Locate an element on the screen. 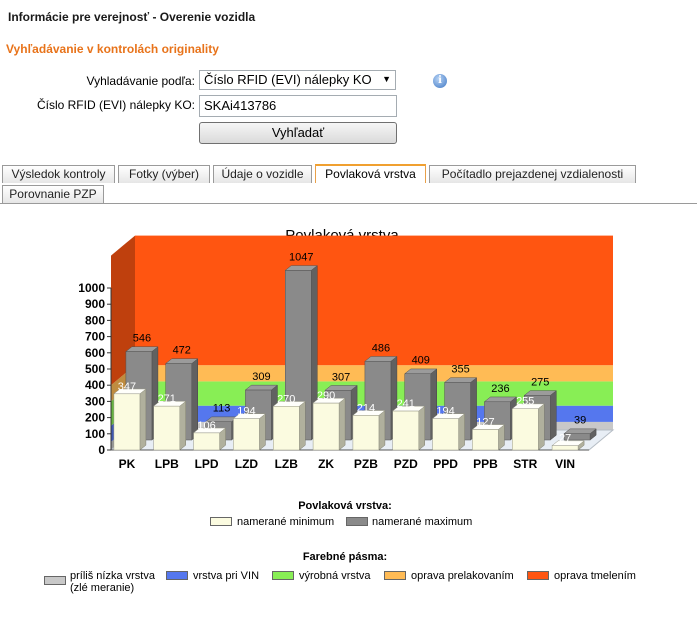 The height and width of the screenshot is (622, 697). x-tick-label-PK: PK is located at coordinates (127, 464).